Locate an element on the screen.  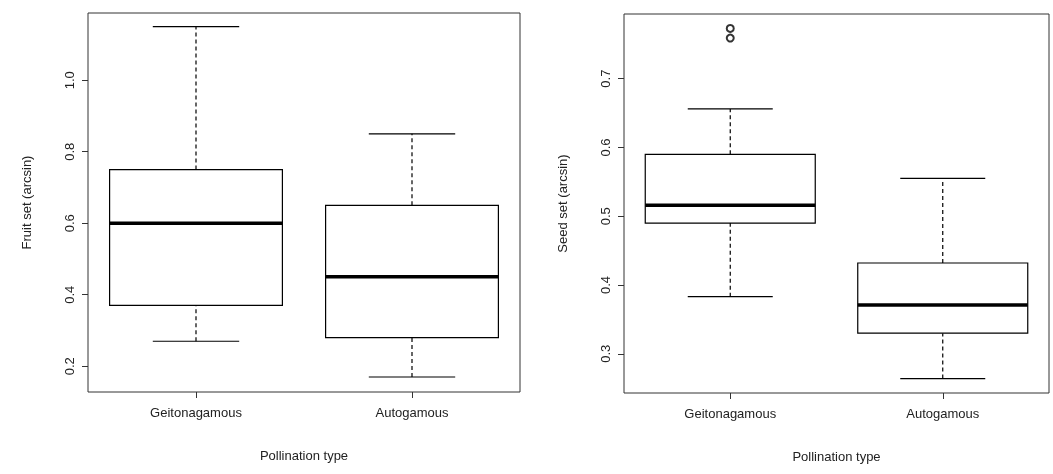
y-tick-label: 0.5 is located at coordinates (605, 216).